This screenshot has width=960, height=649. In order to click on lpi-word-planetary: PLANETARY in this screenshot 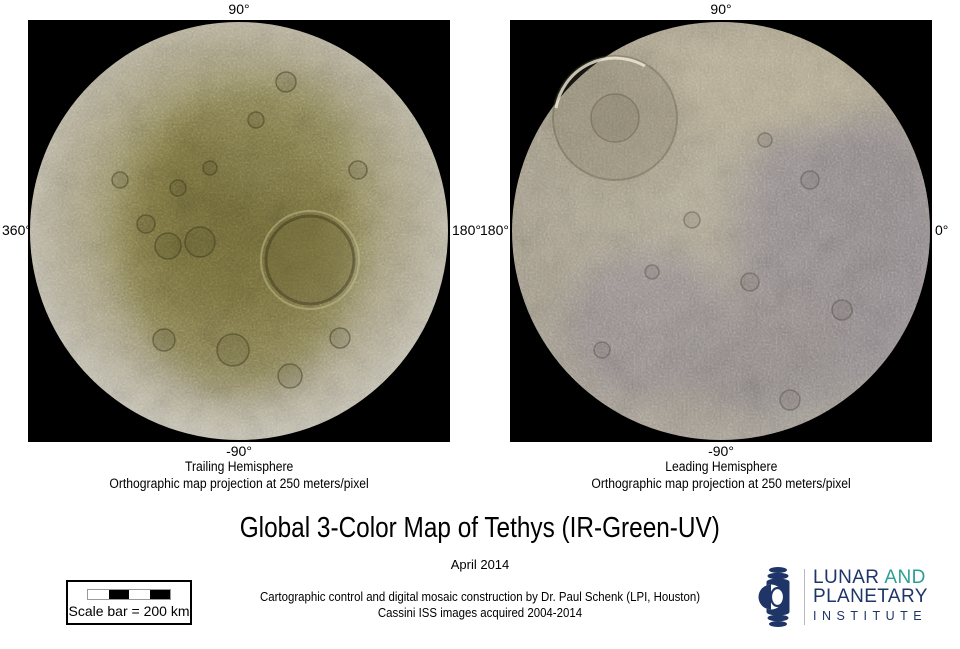, I will do `click(870, 596)`.